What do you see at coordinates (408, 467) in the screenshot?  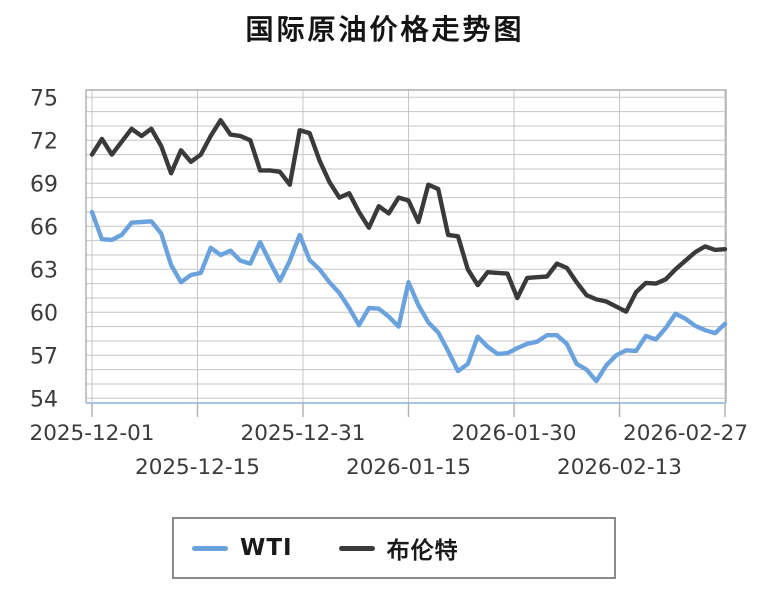 I see `x-tick-label: 2026-01-15` at bounding box center [408, 467].